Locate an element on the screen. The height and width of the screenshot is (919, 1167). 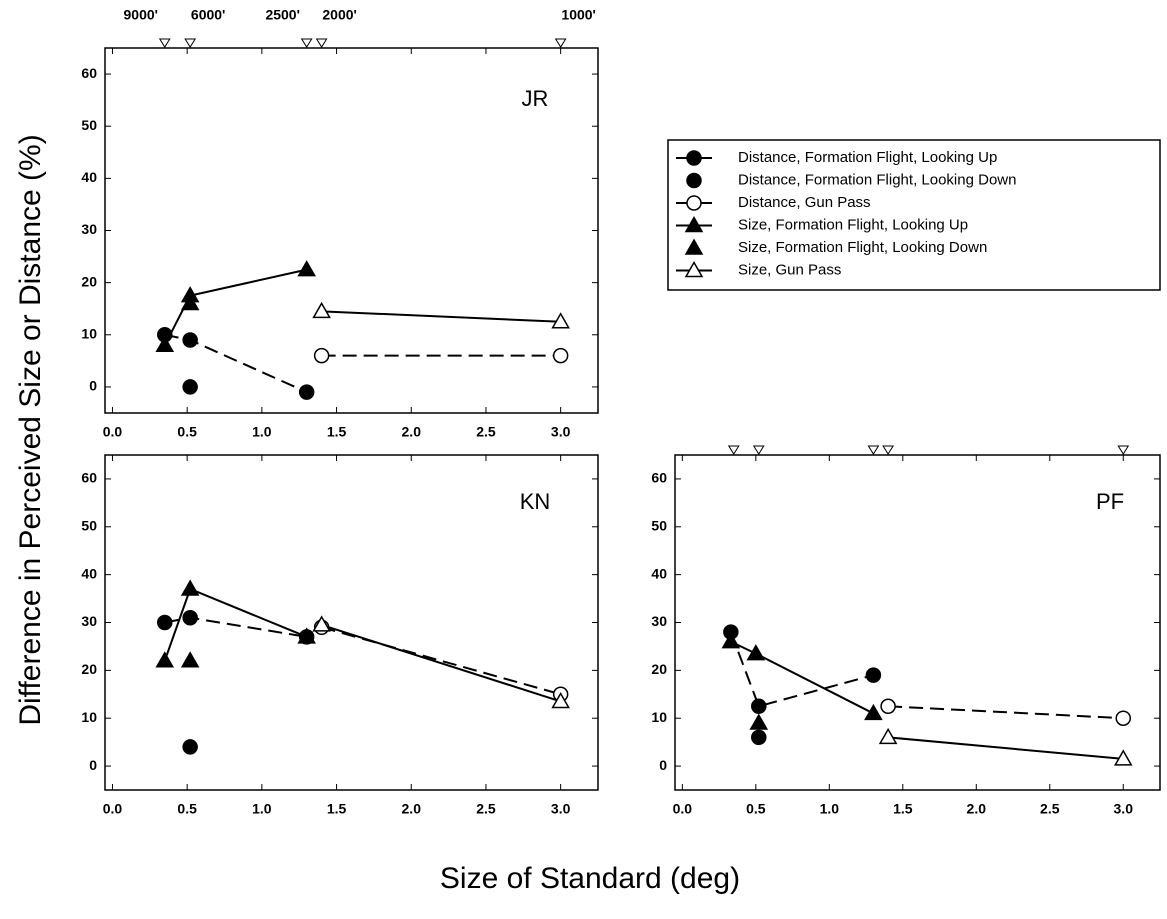
top-tick-label: 2500' is located at coordinates (282, 15).